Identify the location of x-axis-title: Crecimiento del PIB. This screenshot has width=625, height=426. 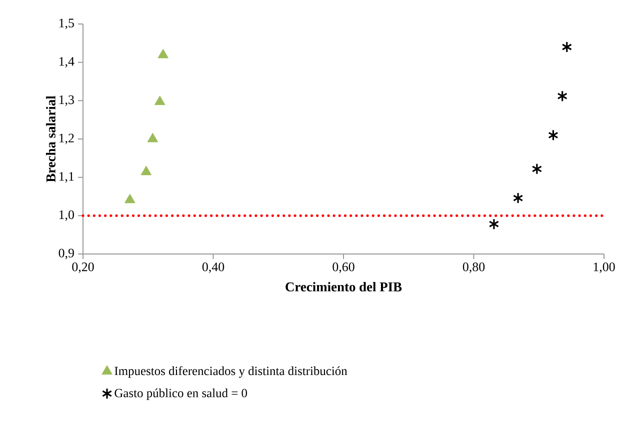
(344, 287).